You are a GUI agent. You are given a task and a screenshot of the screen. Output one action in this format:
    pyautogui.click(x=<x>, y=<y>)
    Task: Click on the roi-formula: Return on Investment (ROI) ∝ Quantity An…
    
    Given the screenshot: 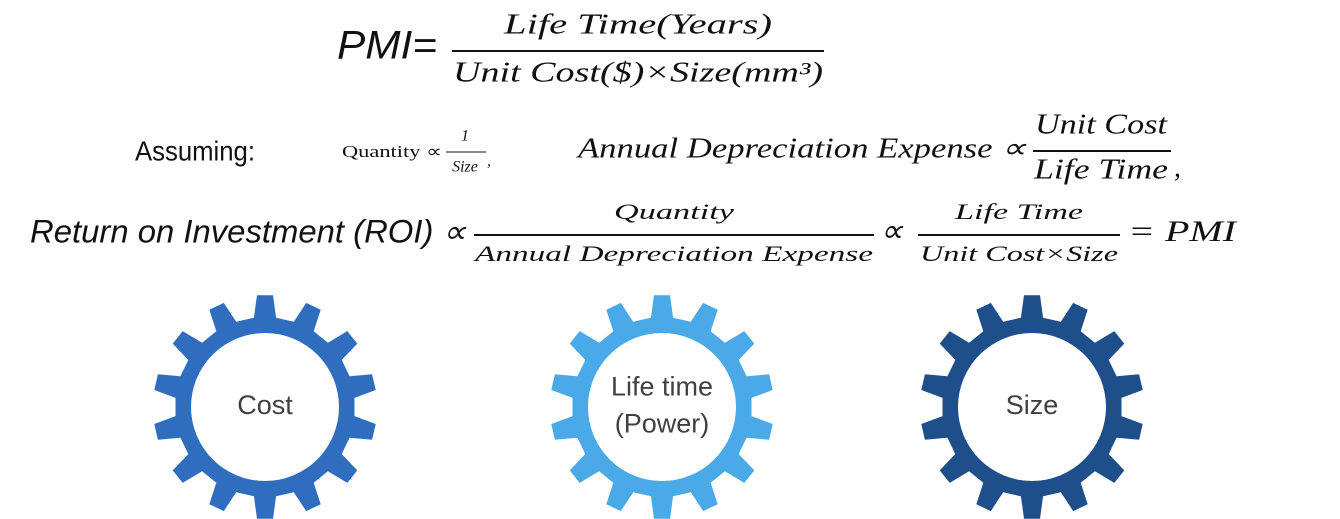 What is the action you would take?
    pyautogui.click(x=634, y=232)
    